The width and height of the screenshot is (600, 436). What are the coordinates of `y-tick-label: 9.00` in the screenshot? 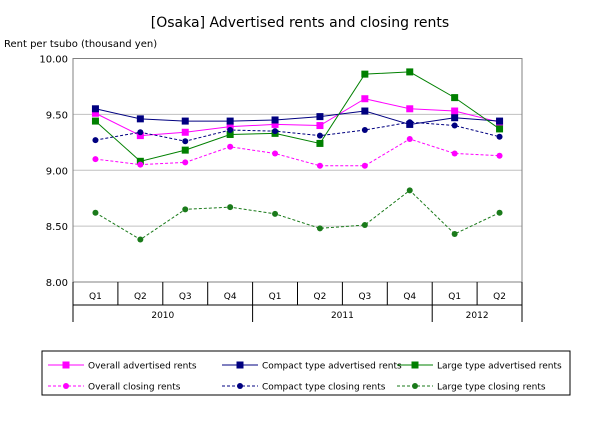 It's located at (57, 171).